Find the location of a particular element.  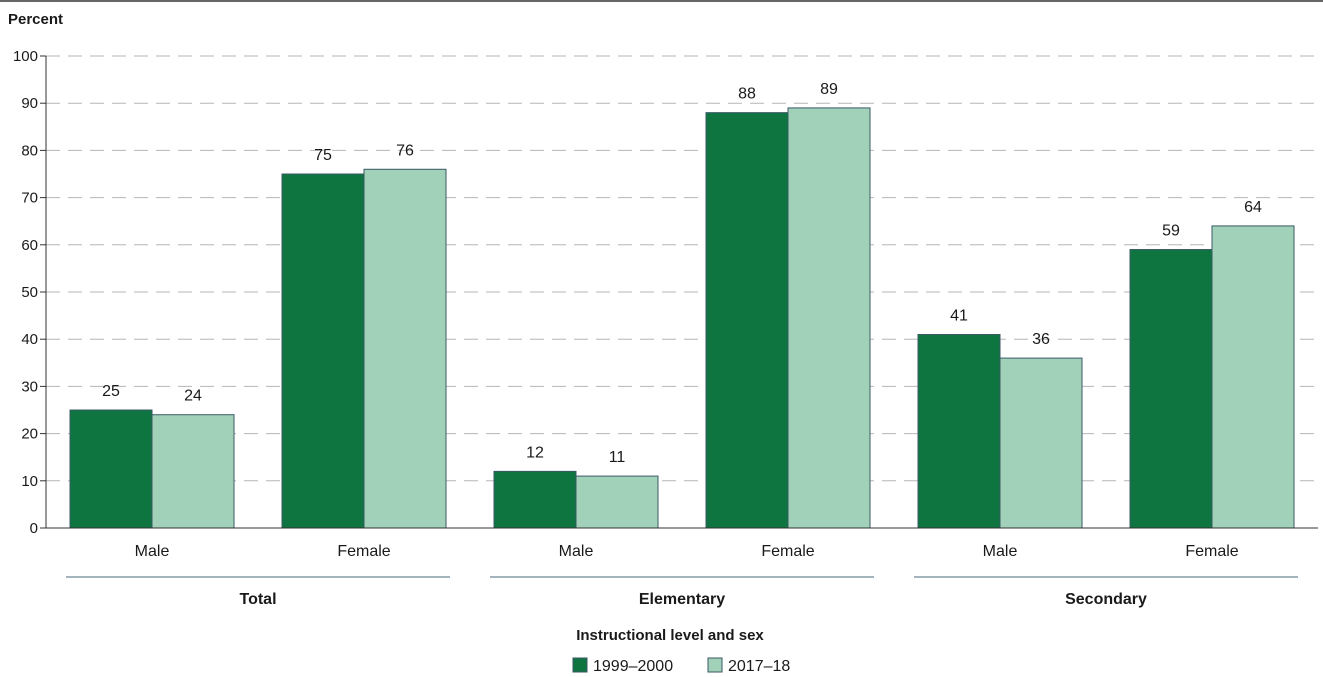

group-label: Total is located at coordinates (257, 599).